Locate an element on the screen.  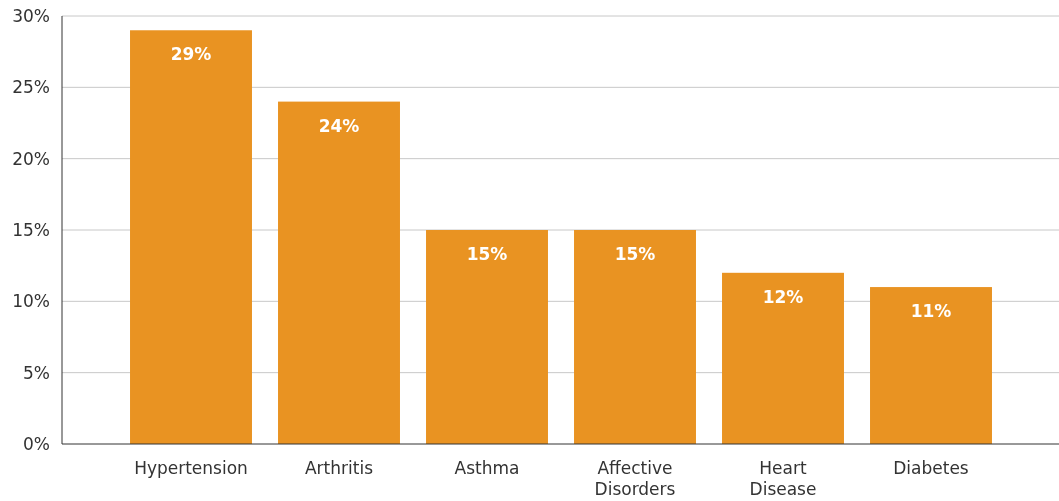
x-tick-label: Heart Disease is located at coordinates (783, 478).